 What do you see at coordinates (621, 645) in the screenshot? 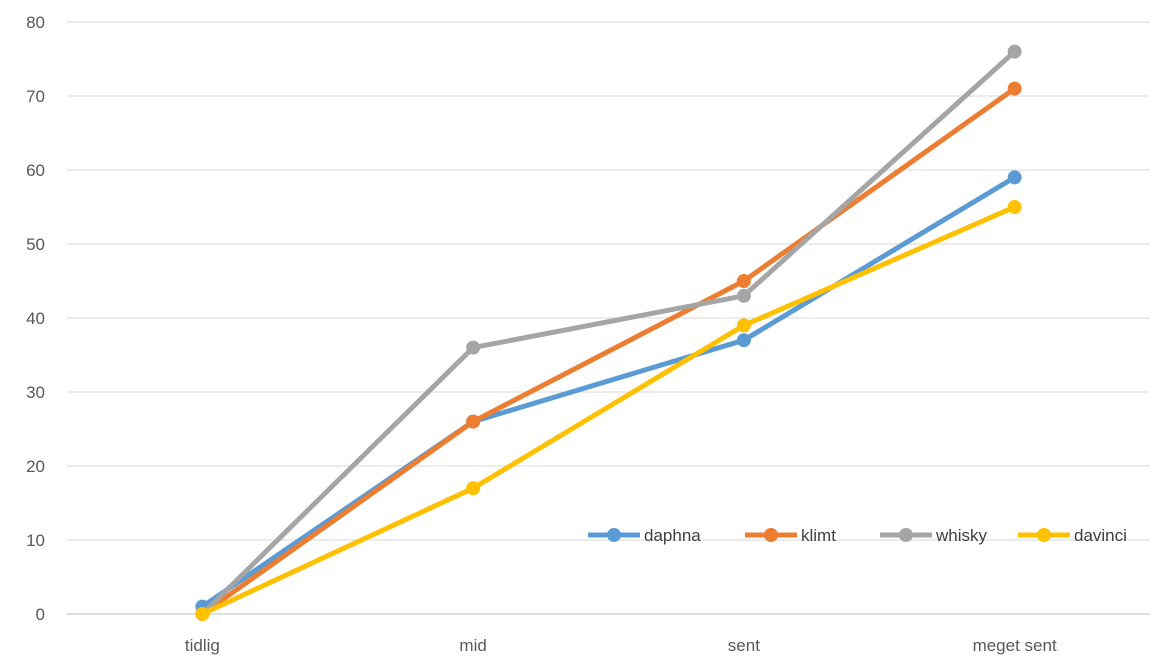
I see `x-axis-ticks: tidlig mid sent meget sent` at bounding box center [621, 645].